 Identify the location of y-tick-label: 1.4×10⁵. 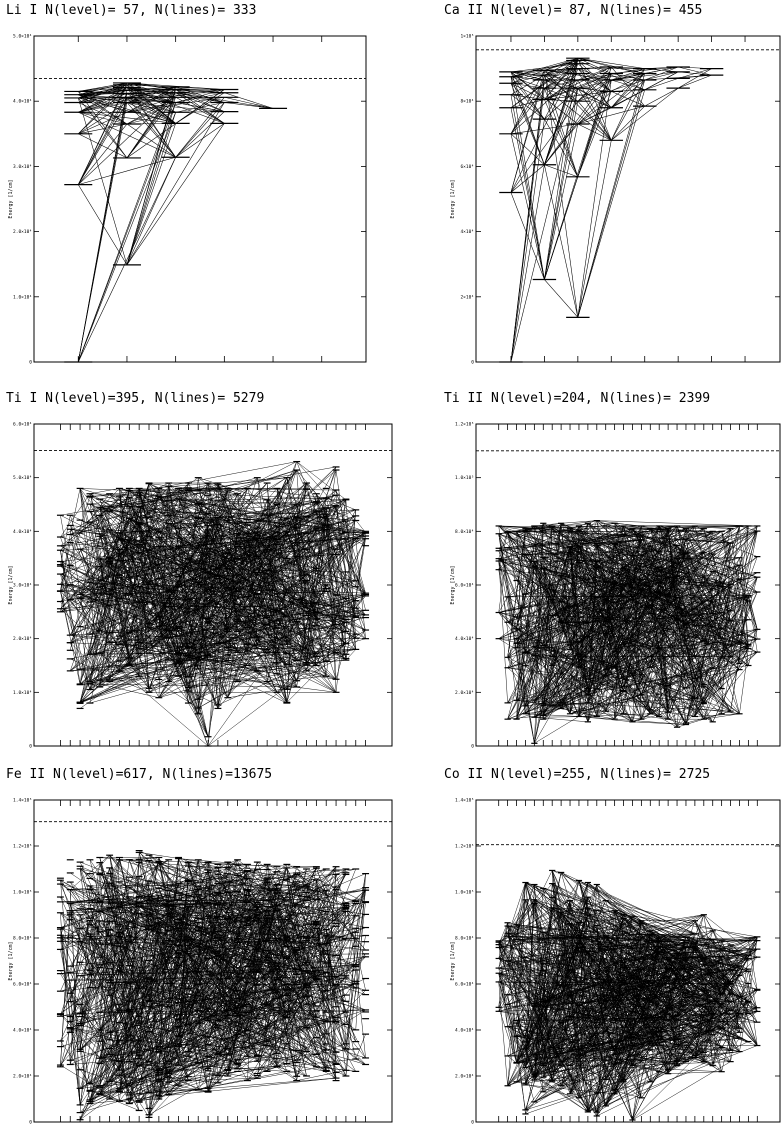
(22, 801).